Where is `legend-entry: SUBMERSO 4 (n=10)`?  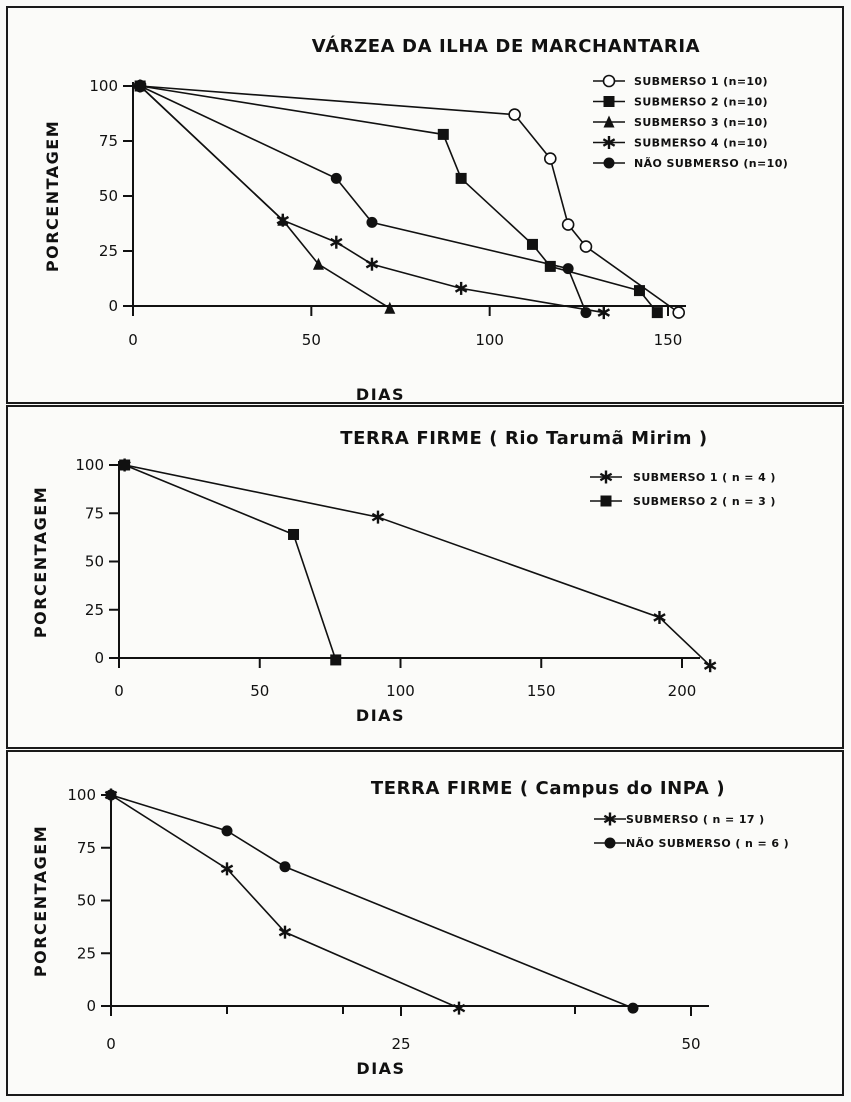 legend-entry: SUBMERSO 4 (n=10) is located at coordinates (680, 143).